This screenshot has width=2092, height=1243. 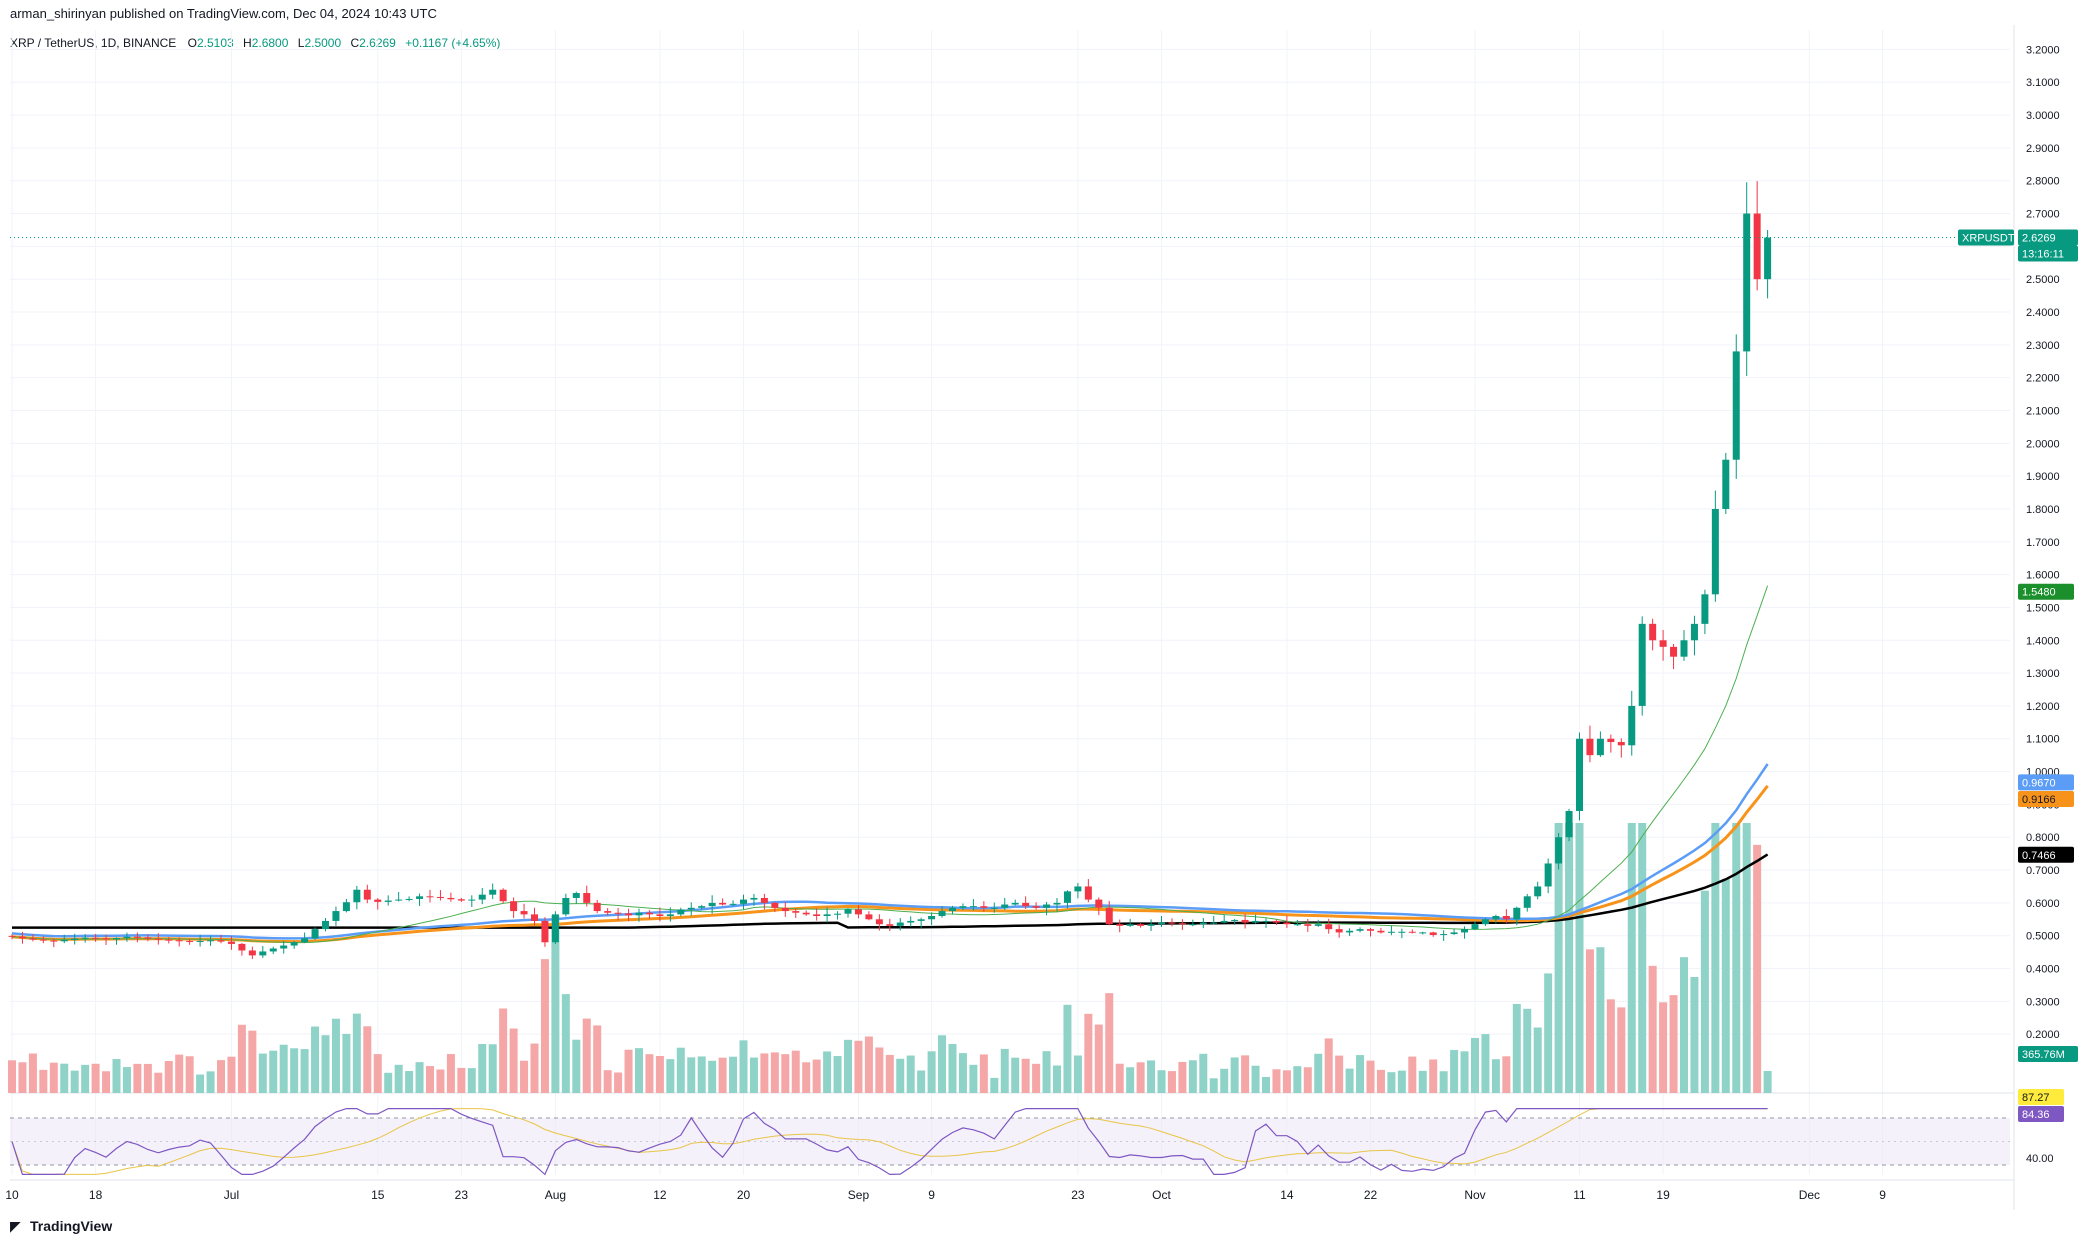 What do you see at coordinates (889, 1142) in the screenshot?
I see `rsi-line` at bounding box center [889, 1142].